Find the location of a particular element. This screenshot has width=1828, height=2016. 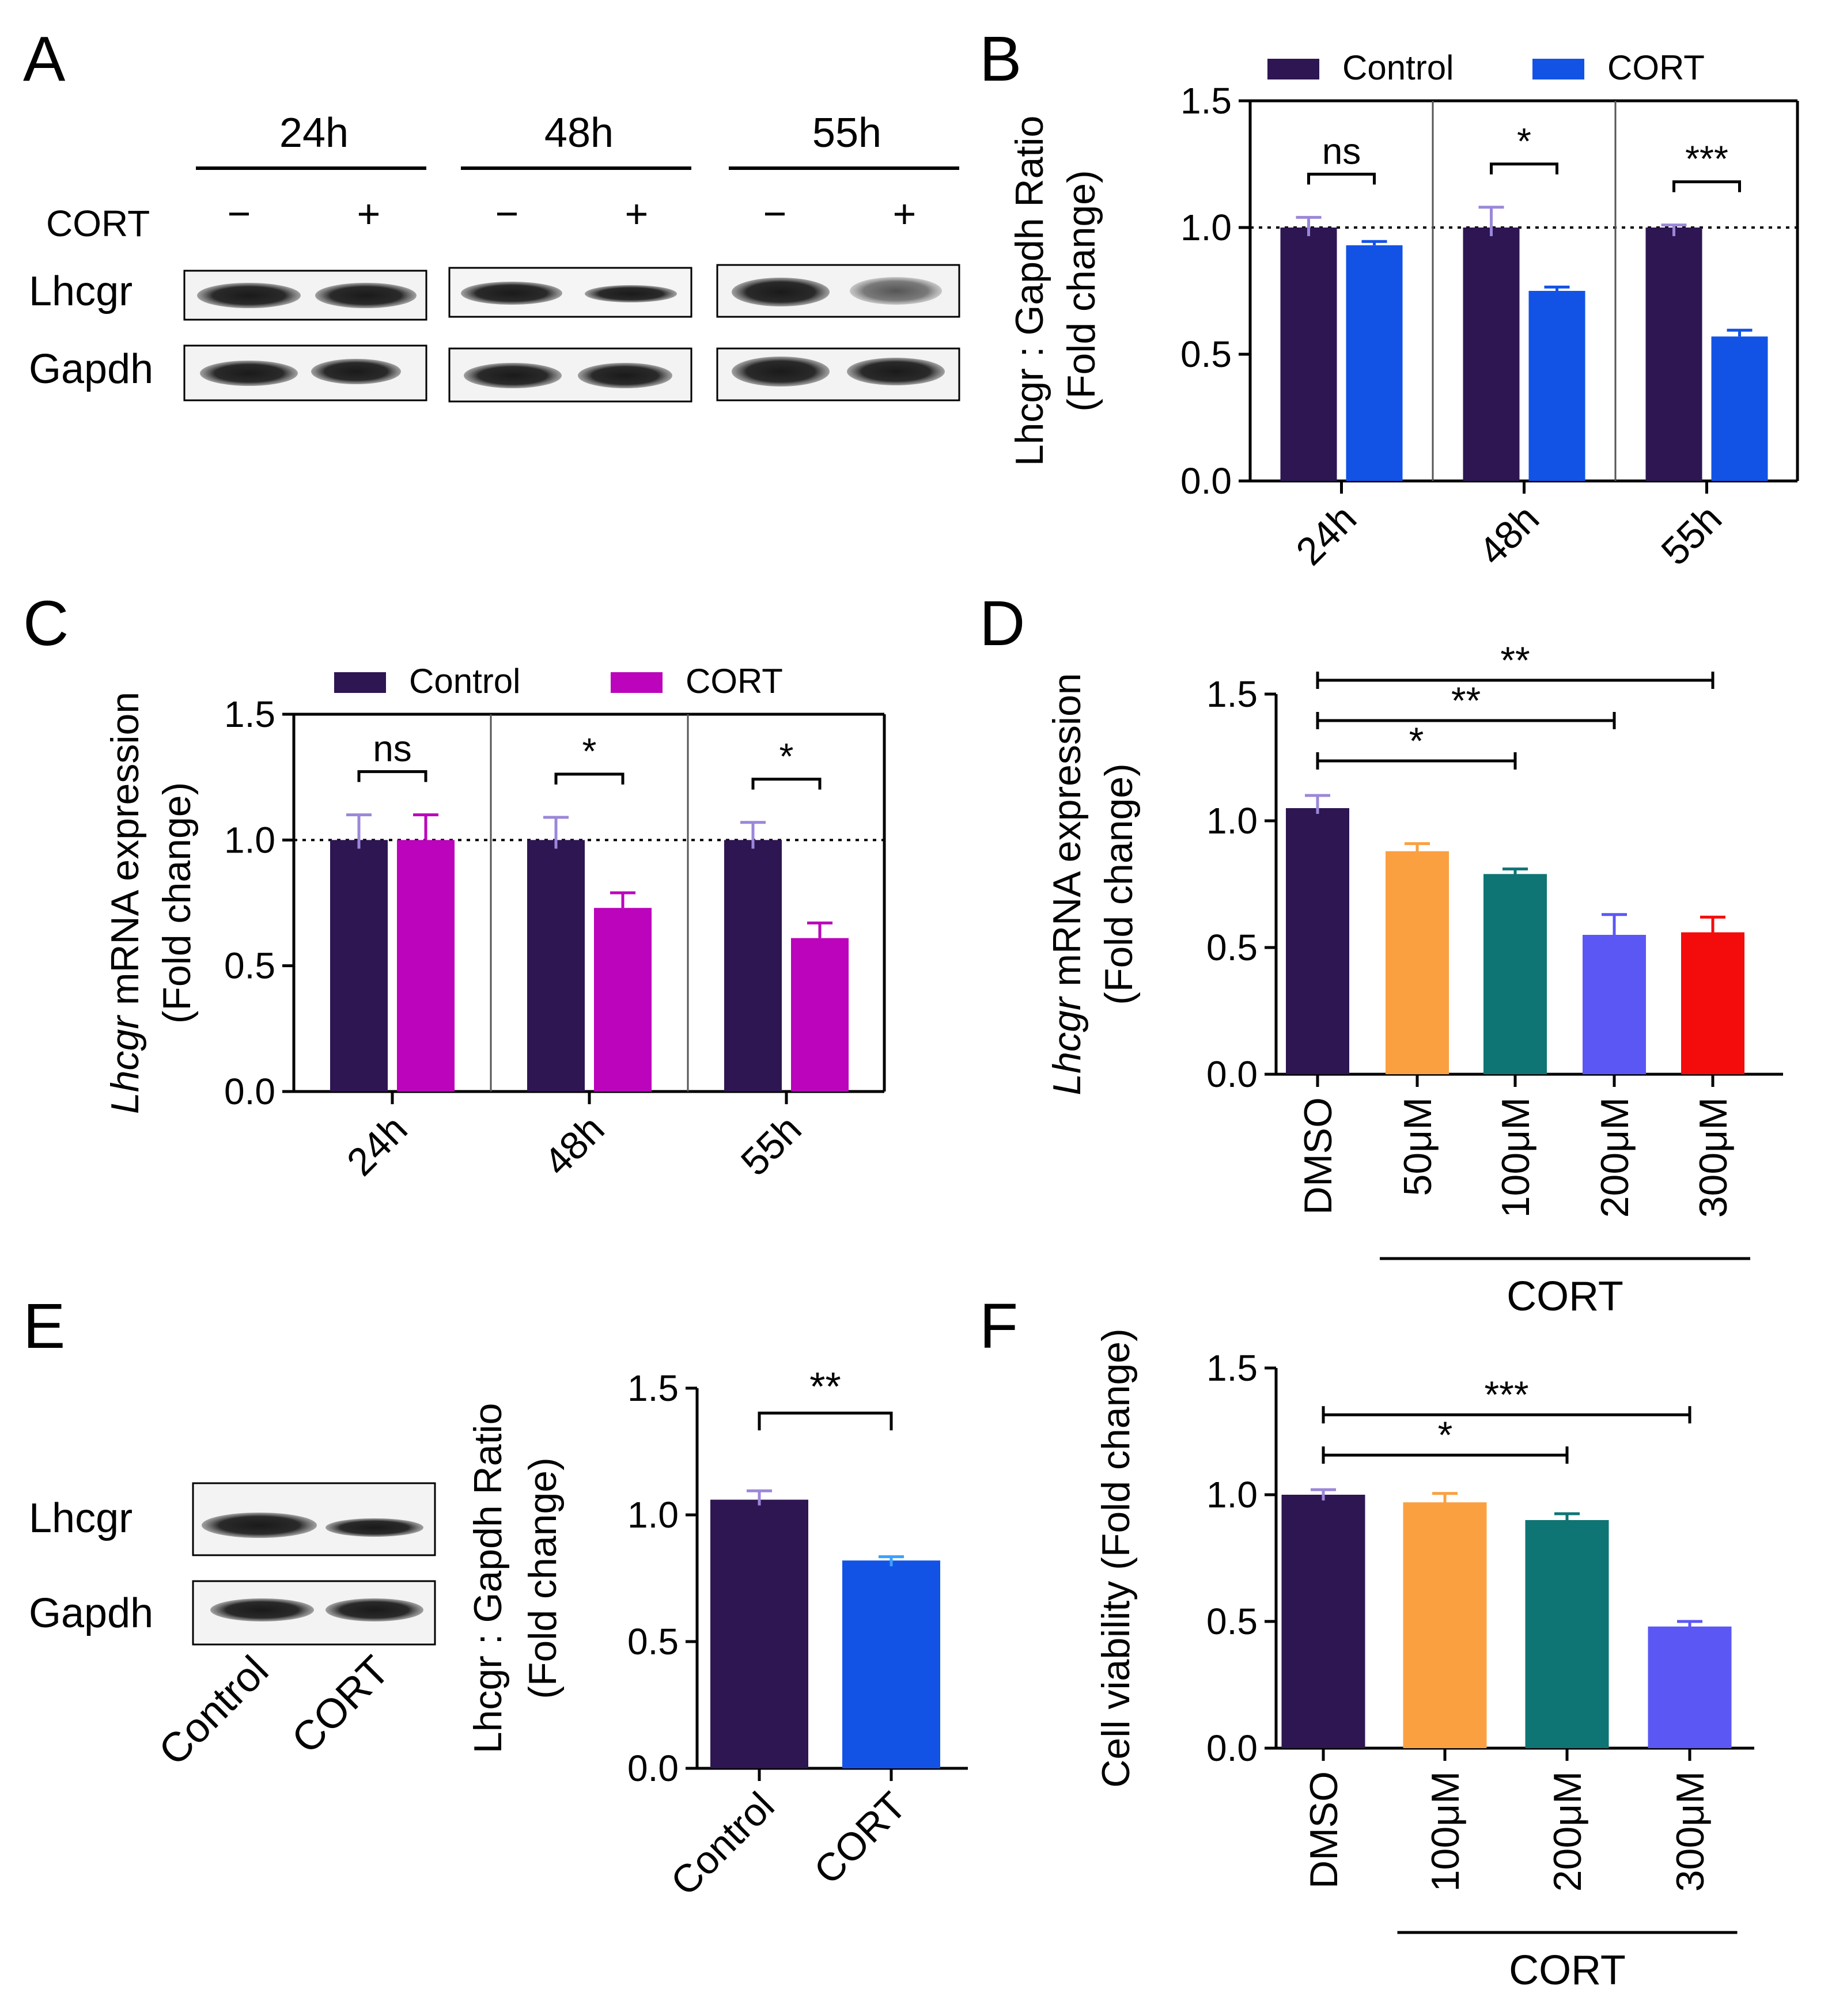

panel-label-a: A is located at coordinates (44, 59).